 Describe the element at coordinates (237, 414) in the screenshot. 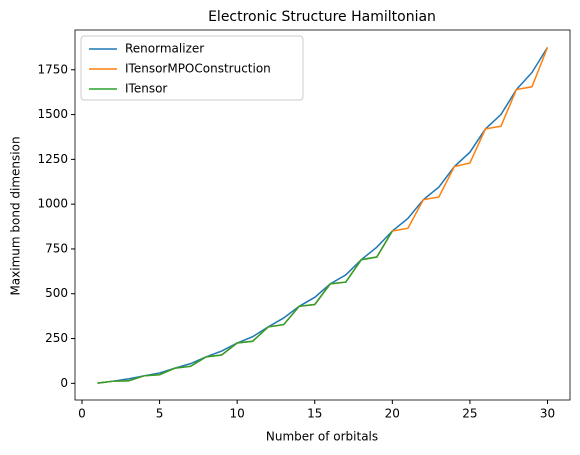

I see `x-tick-label: 10` at that location.